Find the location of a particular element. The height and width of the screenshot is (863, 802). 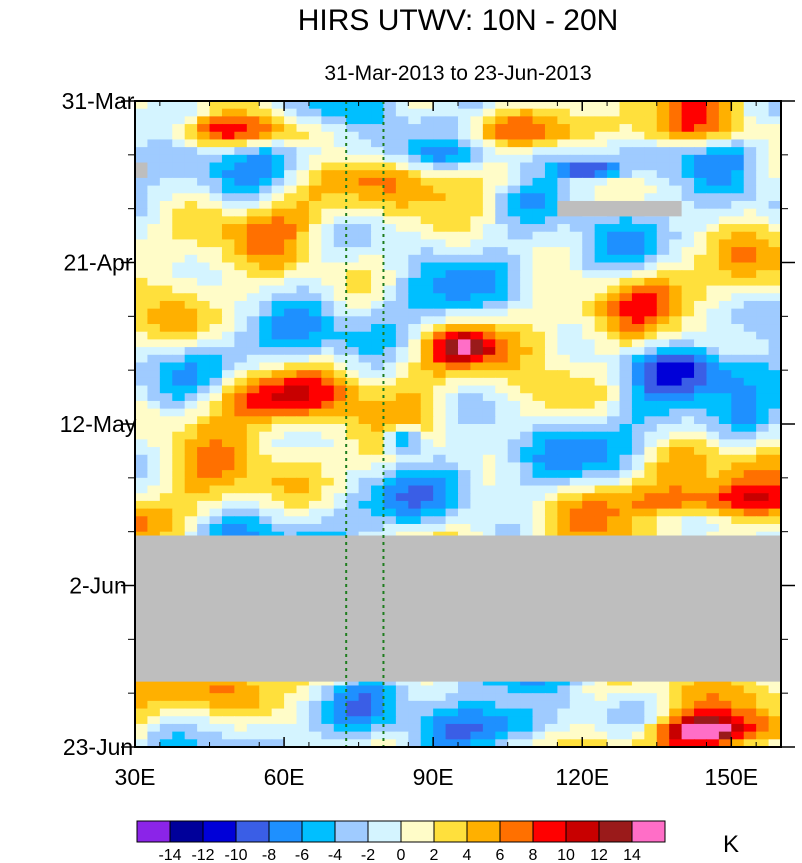

chart-subtitle: 31-Mar-2013 to 23-Jun-2013 is located at coordinates (457, 73).